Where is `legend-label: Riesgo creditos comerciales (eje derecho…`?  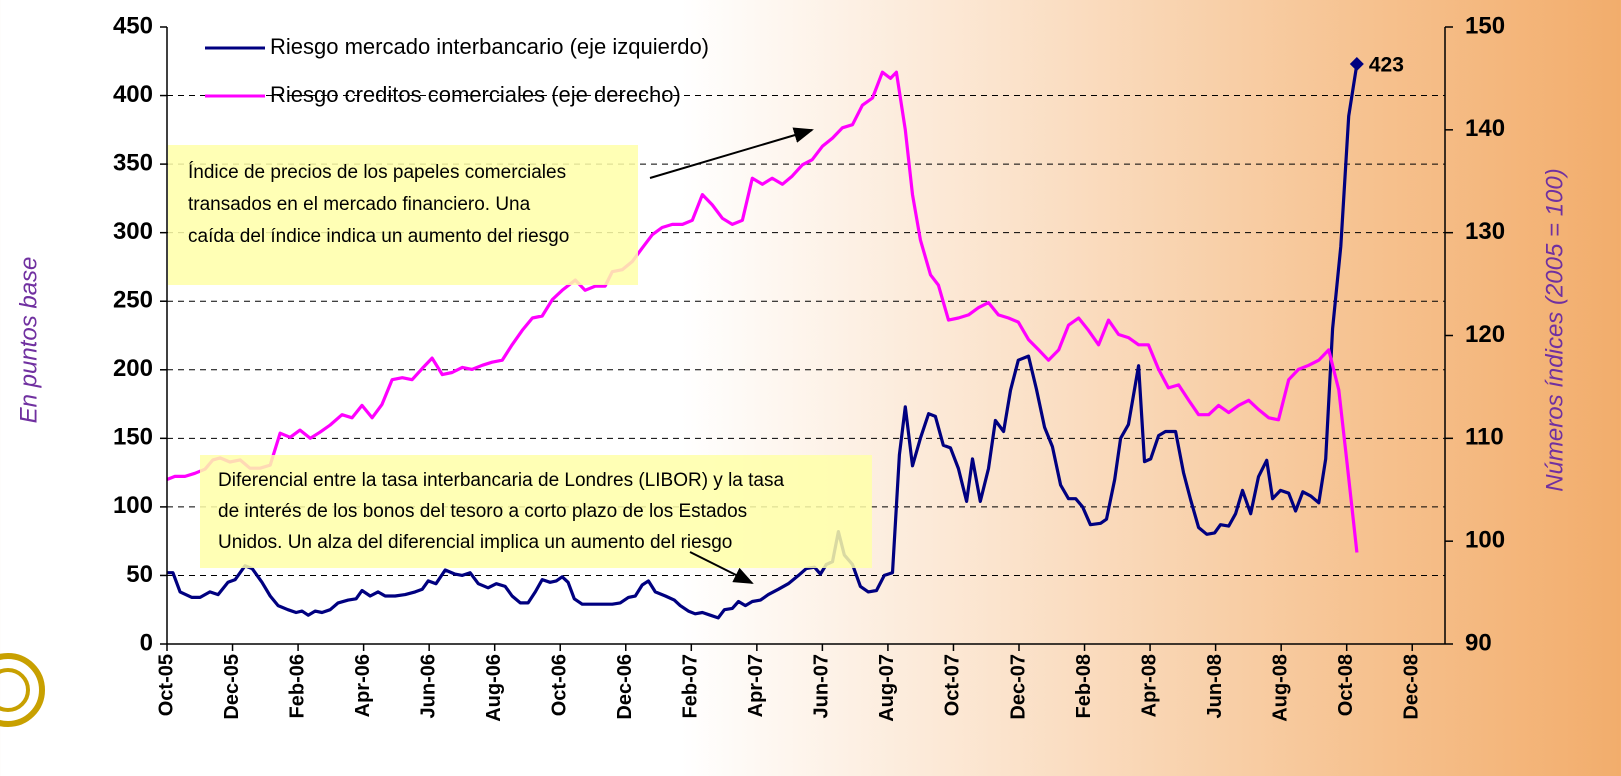
legend-label: Riesgo creditos comerciales (eje derecho… is located at coordinates (475, 94).